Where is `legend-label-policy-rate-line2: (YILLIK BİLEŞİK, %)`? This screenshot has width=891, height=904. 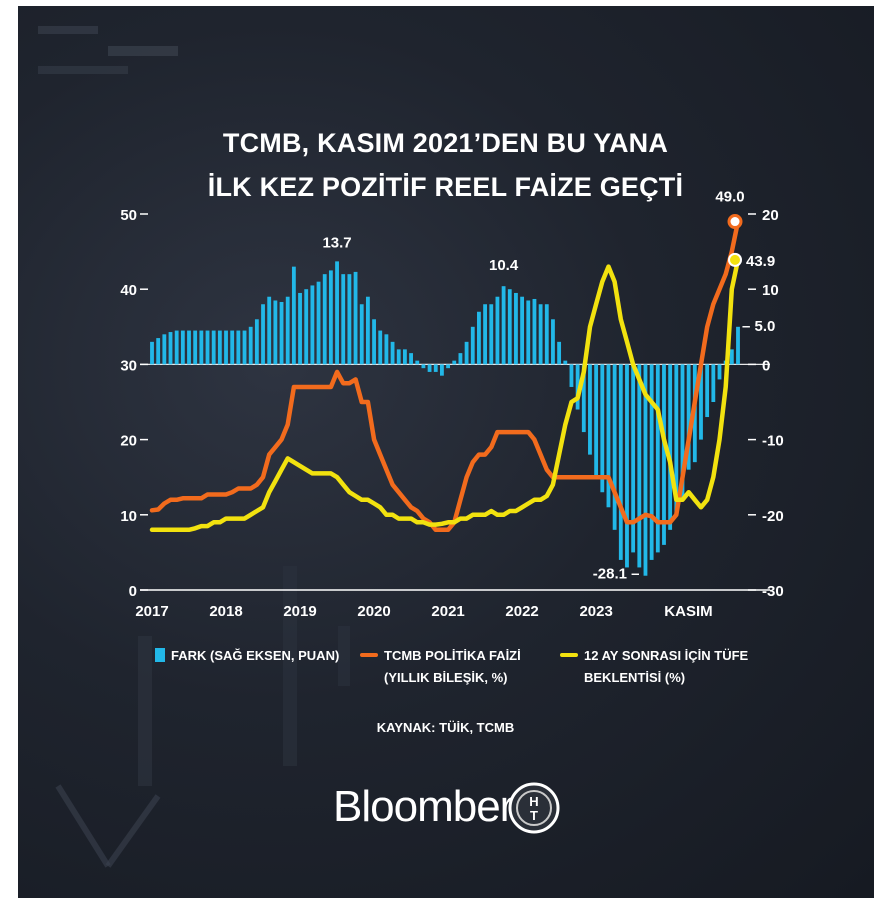 legend-label-policy-rate-line2: (YILLIK BİLEŞİK, %) is located at coordinates (446, 677).